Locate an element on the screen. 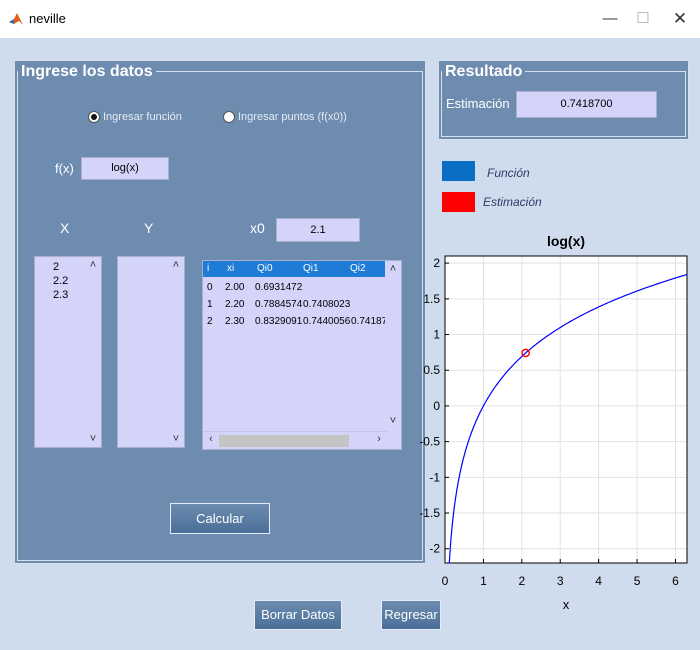  estimation-value: 0.7418700 is located at coordinates (586, 104).